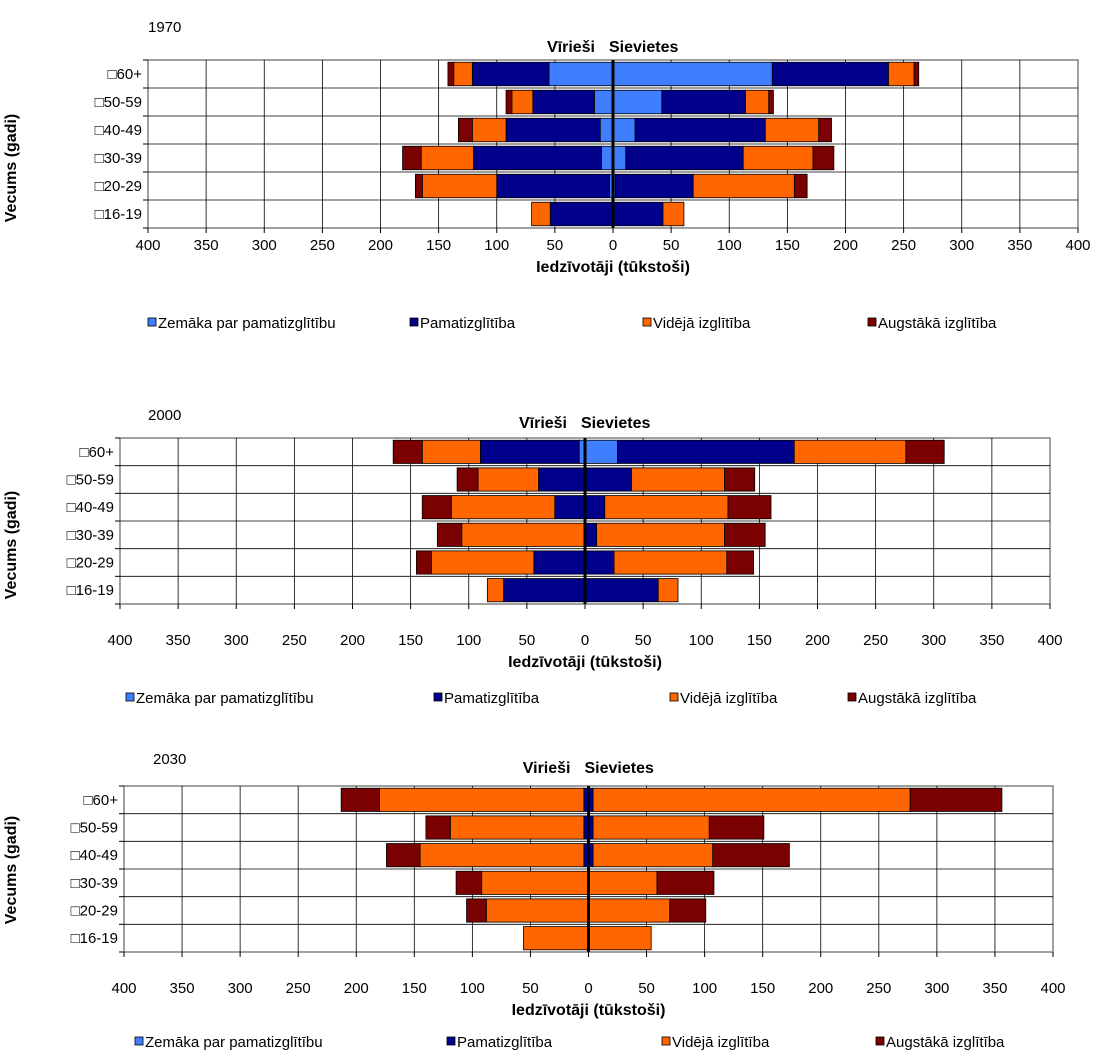 The image size is (1096, 1054). What do you see at coordinates (721, 1042) in the screenshot?
I see `legend-label: Vidējā izglītība` at bounding box center [721, 1042].